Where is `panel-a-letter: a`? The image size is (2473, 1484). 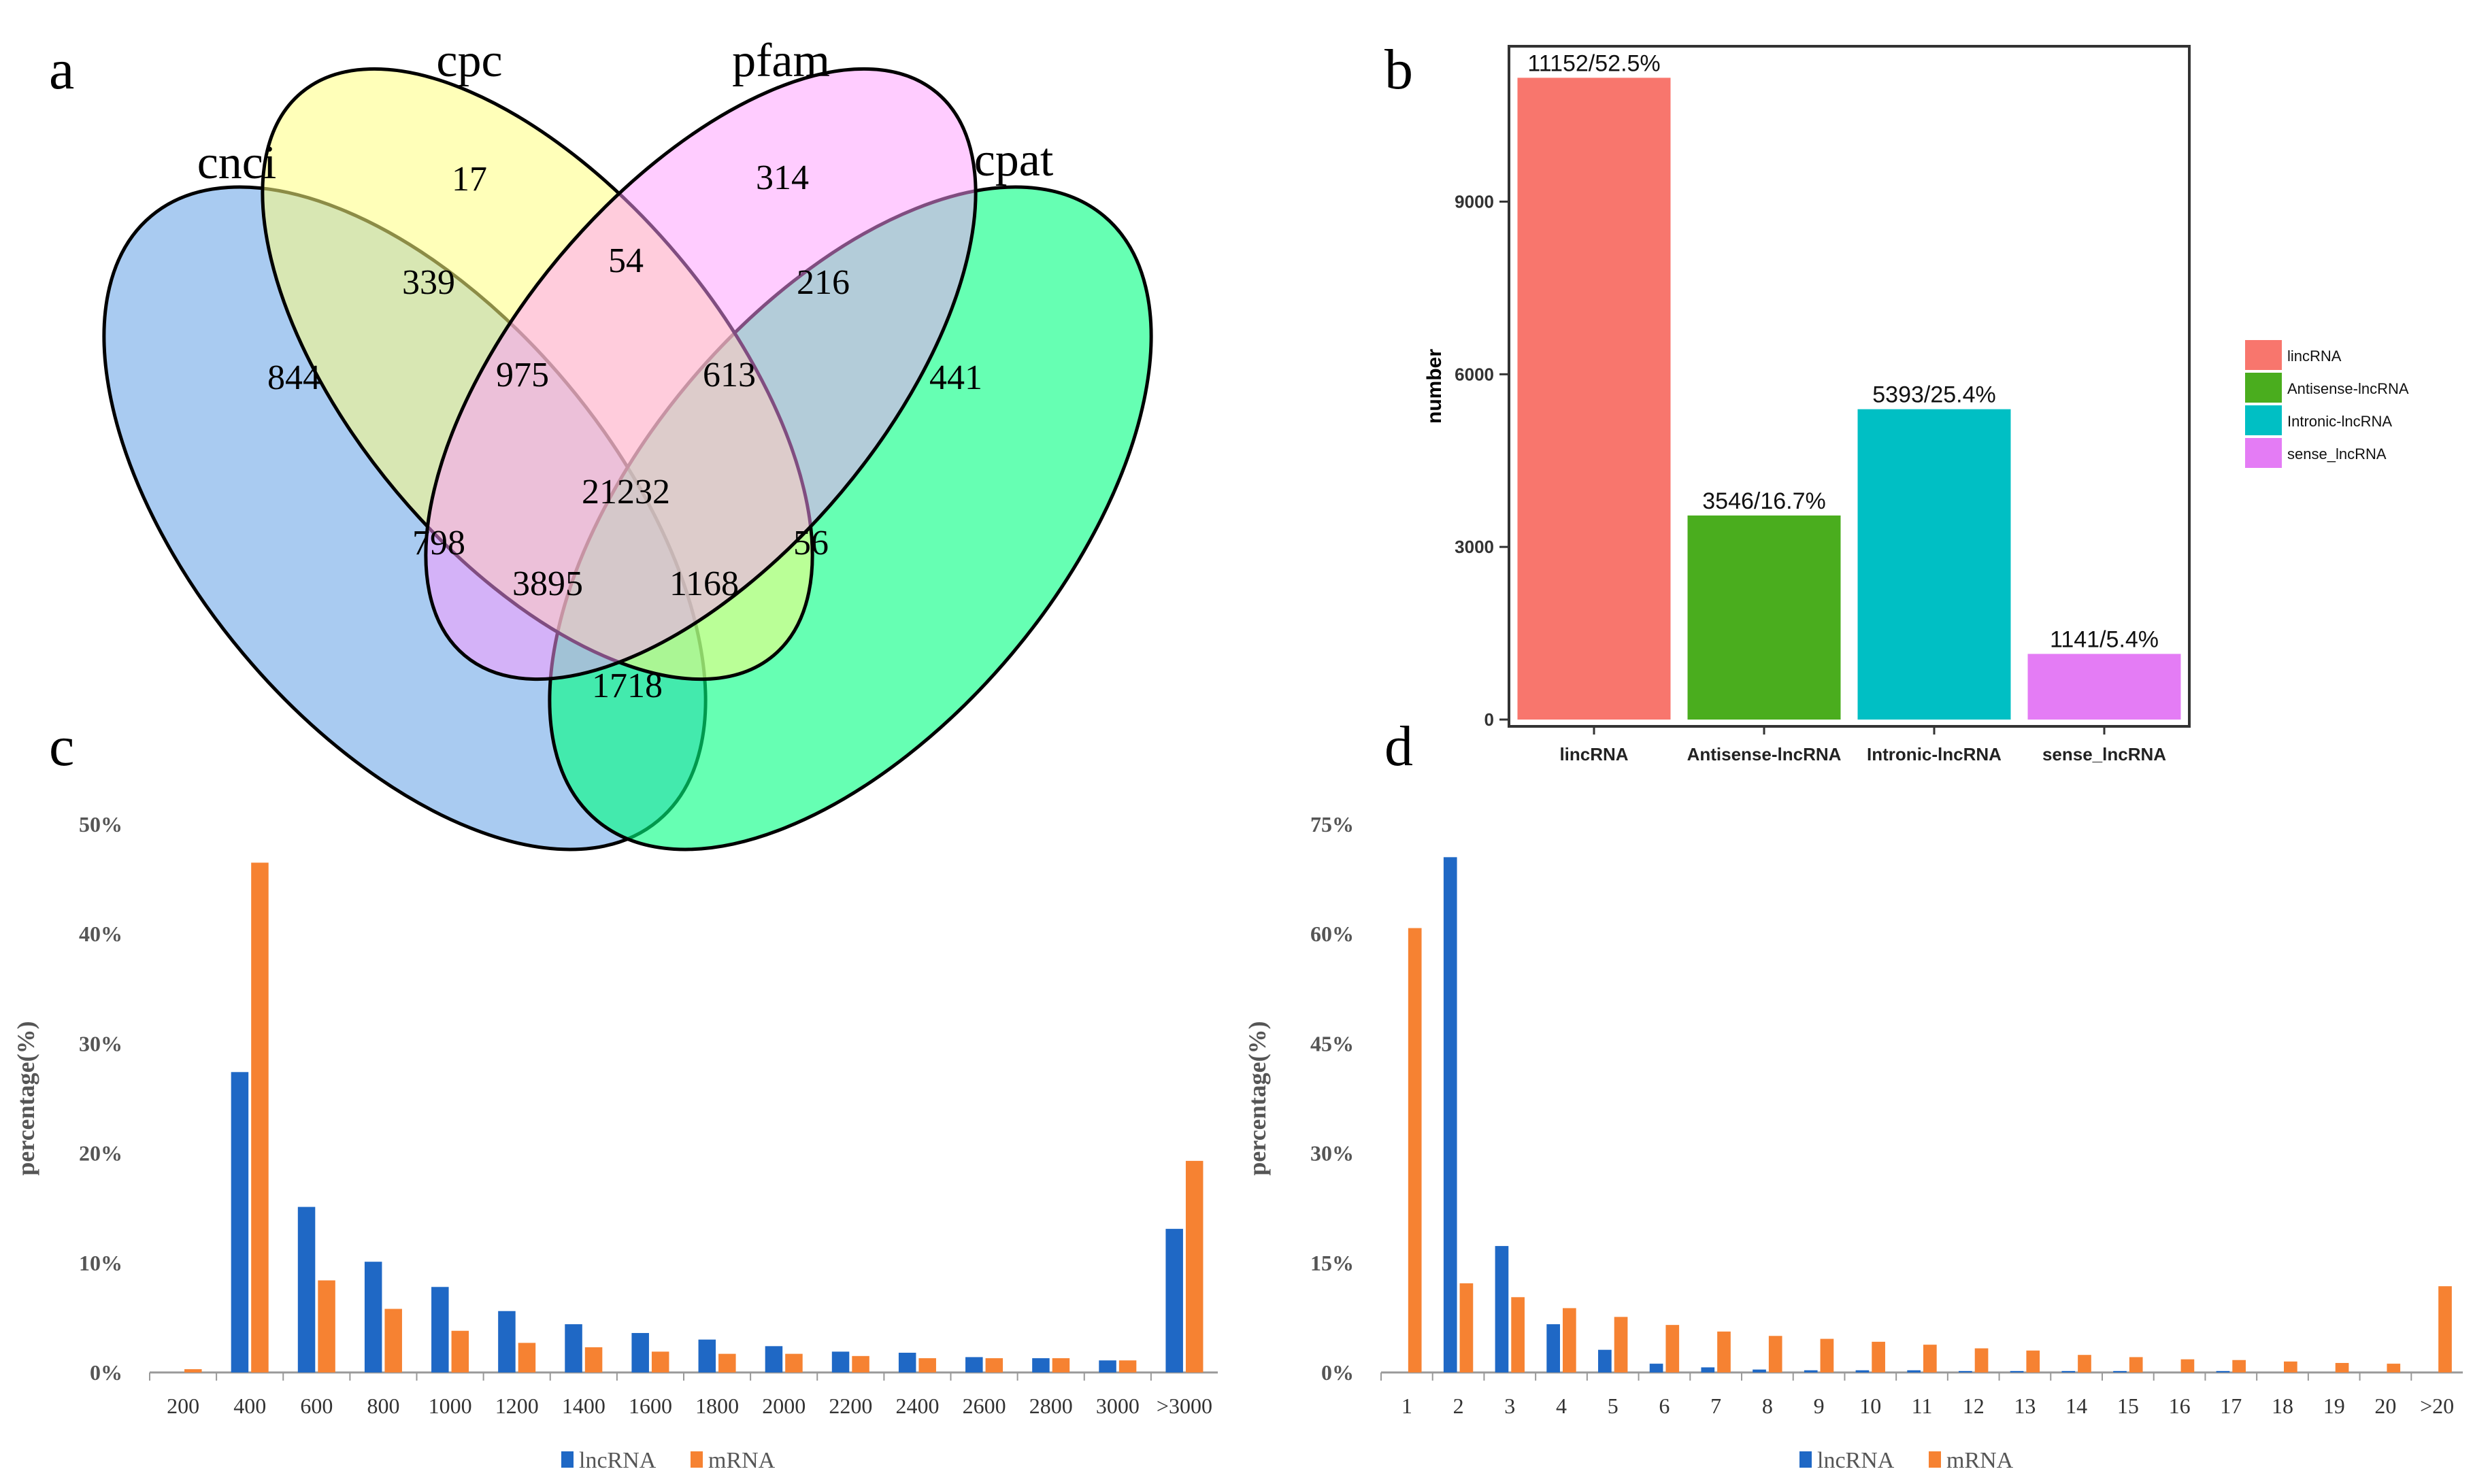 panel-a-letter: a is located at coordinates (61, 69).